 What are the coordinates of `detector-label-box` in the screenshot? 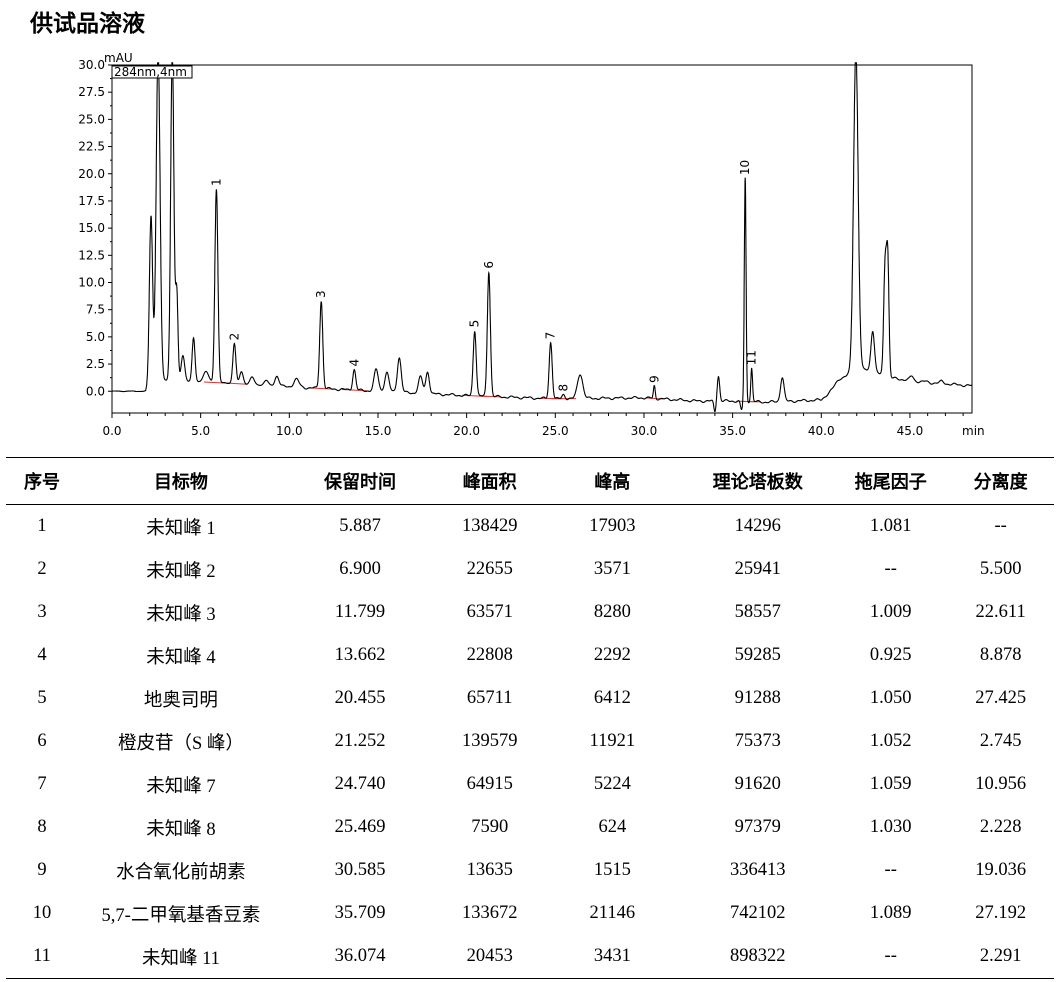 It's located at (152, 72).